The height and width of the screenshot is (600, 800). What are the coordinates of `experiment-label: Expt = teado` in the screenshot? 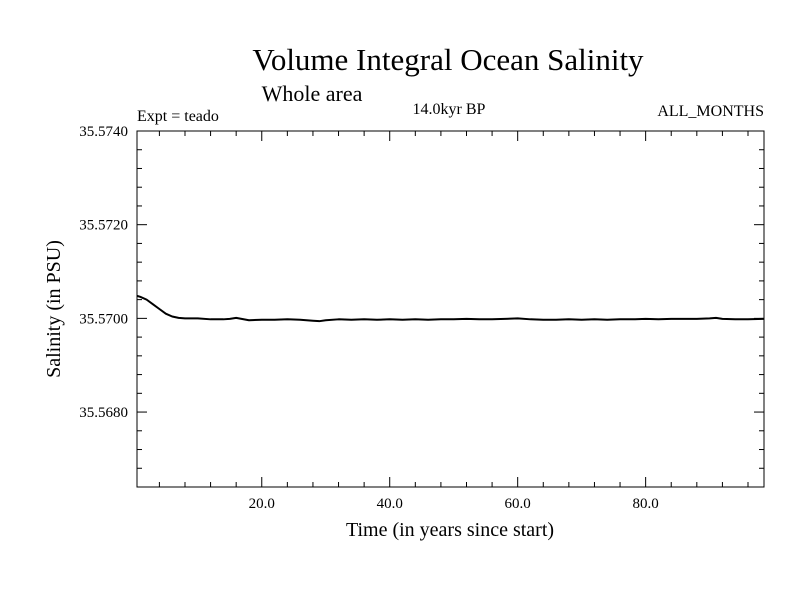 It's located at (178, 116).